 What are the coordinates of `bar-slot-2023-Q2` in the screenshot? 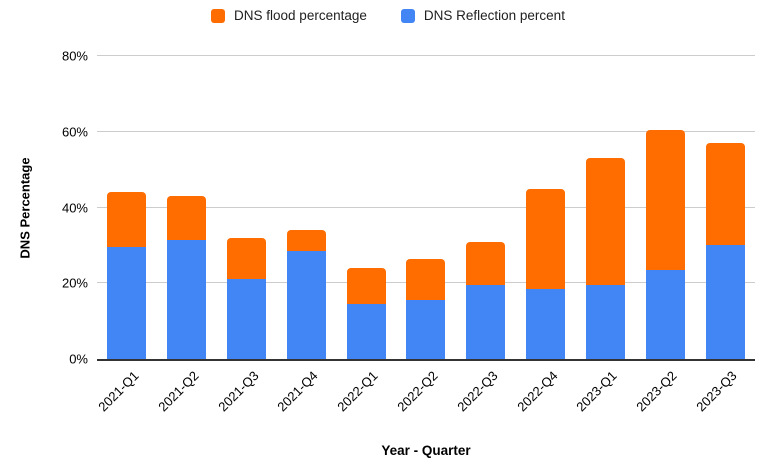 It's located at (665, 207).